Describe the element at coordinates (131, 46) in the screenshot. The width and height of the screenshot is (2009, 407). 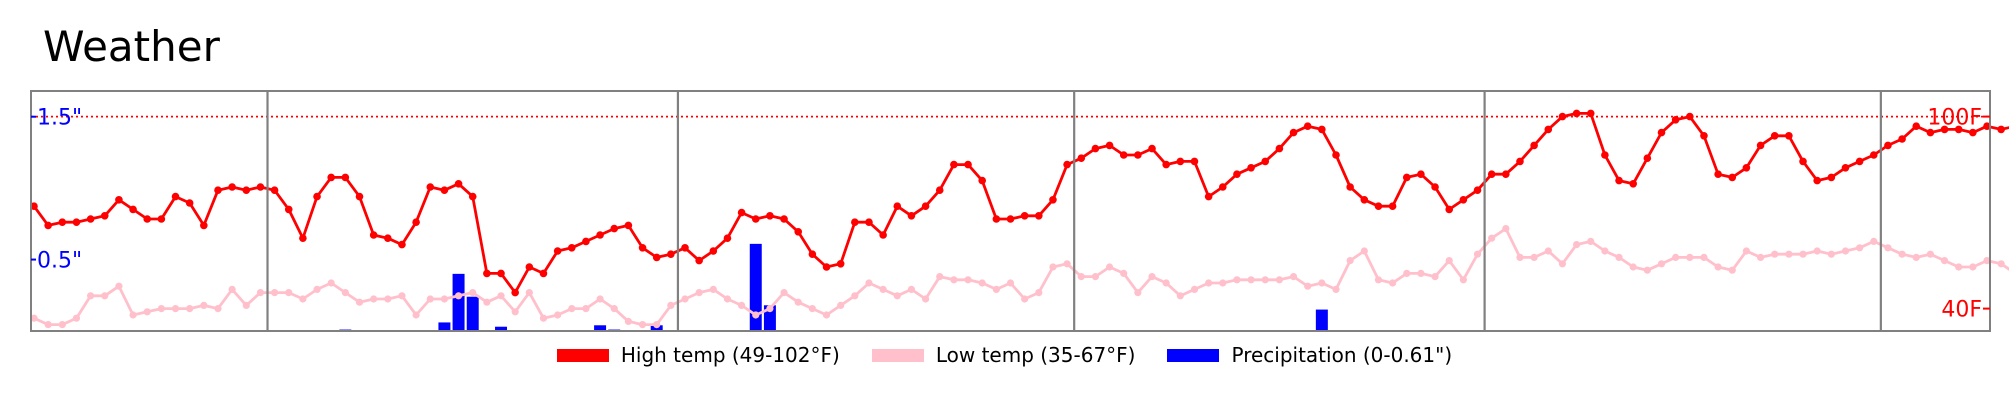
I see `page-title: Weather` at that location.